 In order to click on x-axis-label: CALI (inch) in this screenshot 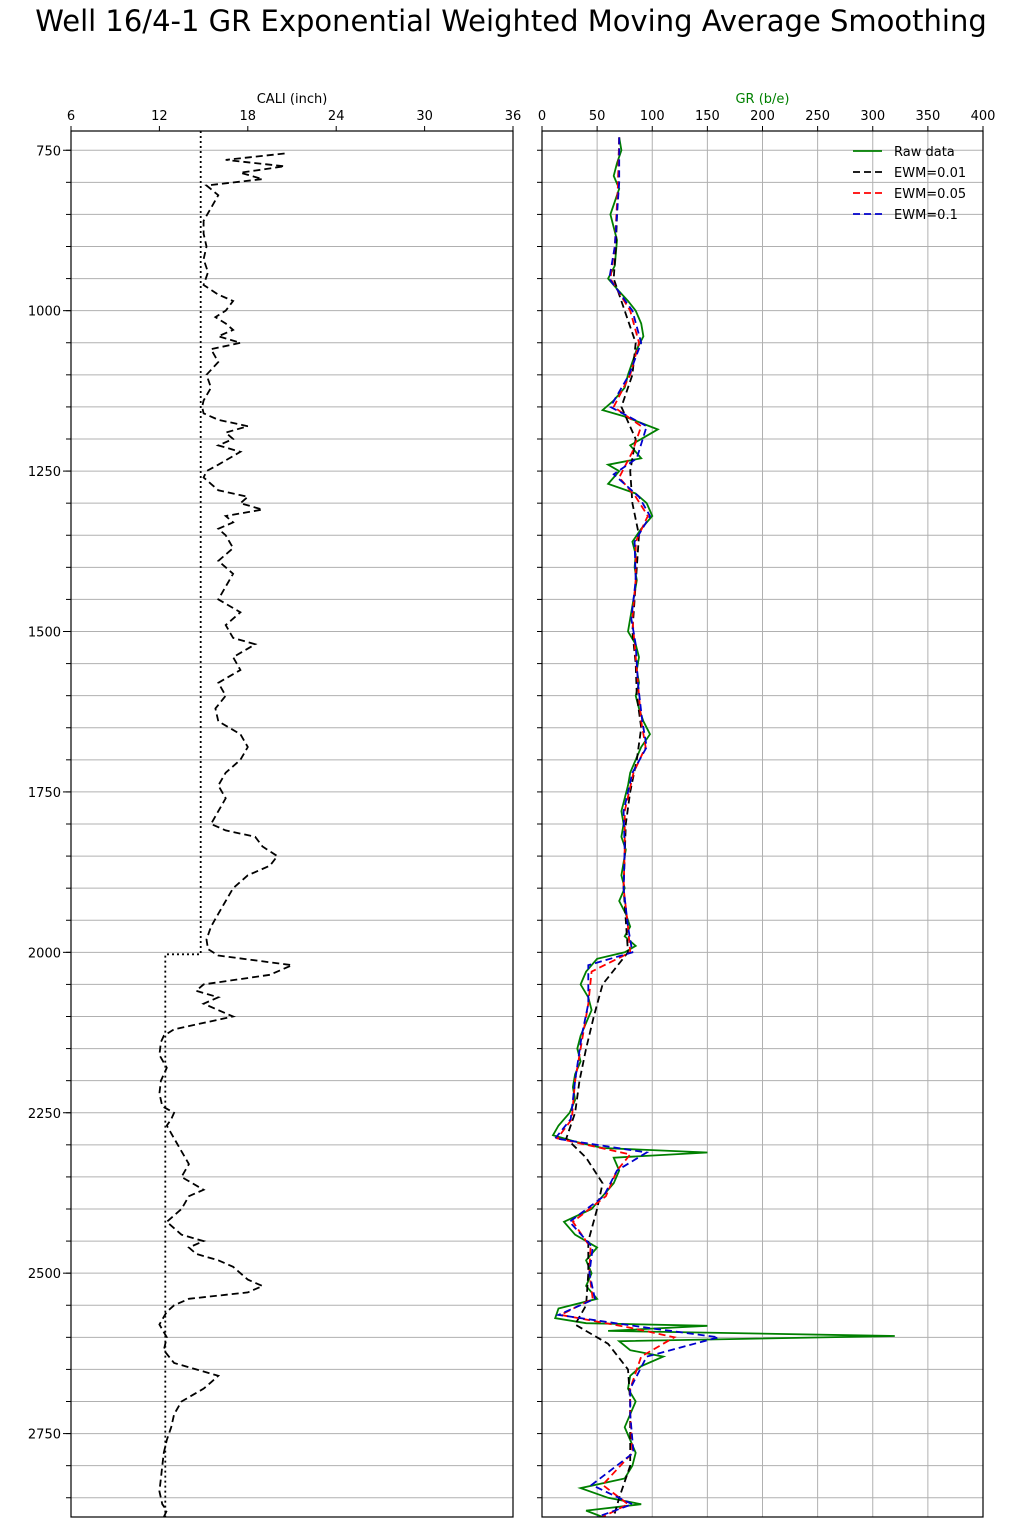, I will do `click(292, 99)`.